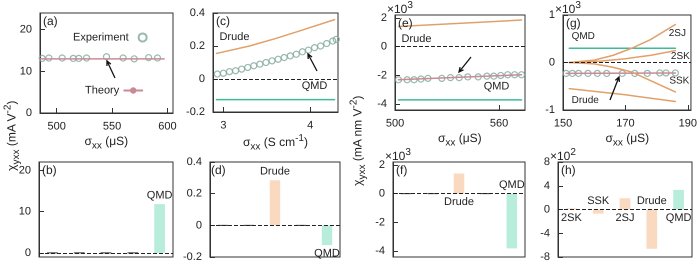  Describe the element at coordinates (100, 38) in the screenshot. I see `legend-label: Experiment` at that location.